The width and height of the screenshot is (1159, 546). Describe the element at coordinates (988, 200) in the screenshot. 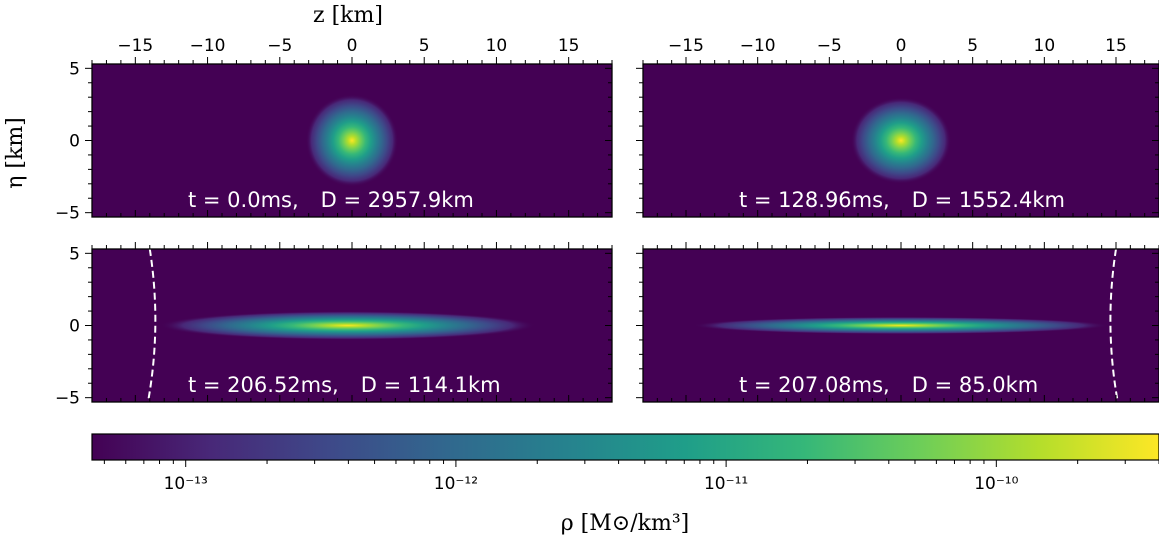

I see `annotation-distance: D = 1552.4km` at that location.